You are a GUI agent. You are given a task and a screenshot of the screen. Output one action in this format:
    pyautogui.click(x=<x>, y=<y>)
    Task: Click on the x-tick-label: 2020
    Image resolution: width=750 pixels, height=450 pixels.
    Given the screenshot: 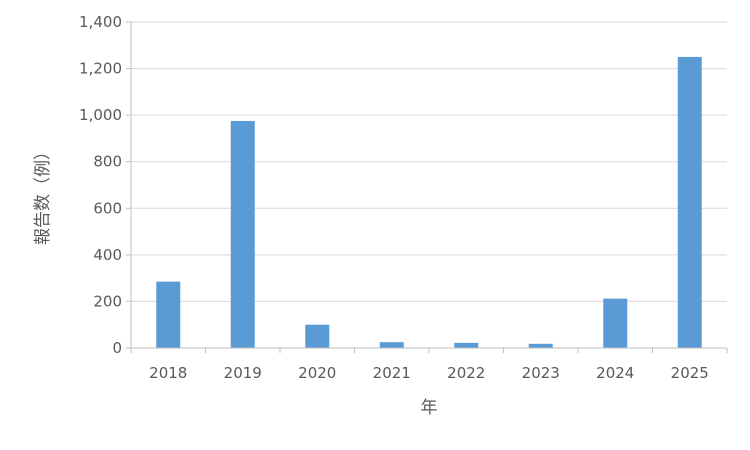 What is the action you would take?
    pyautogui.click(x=317, y=373)
    